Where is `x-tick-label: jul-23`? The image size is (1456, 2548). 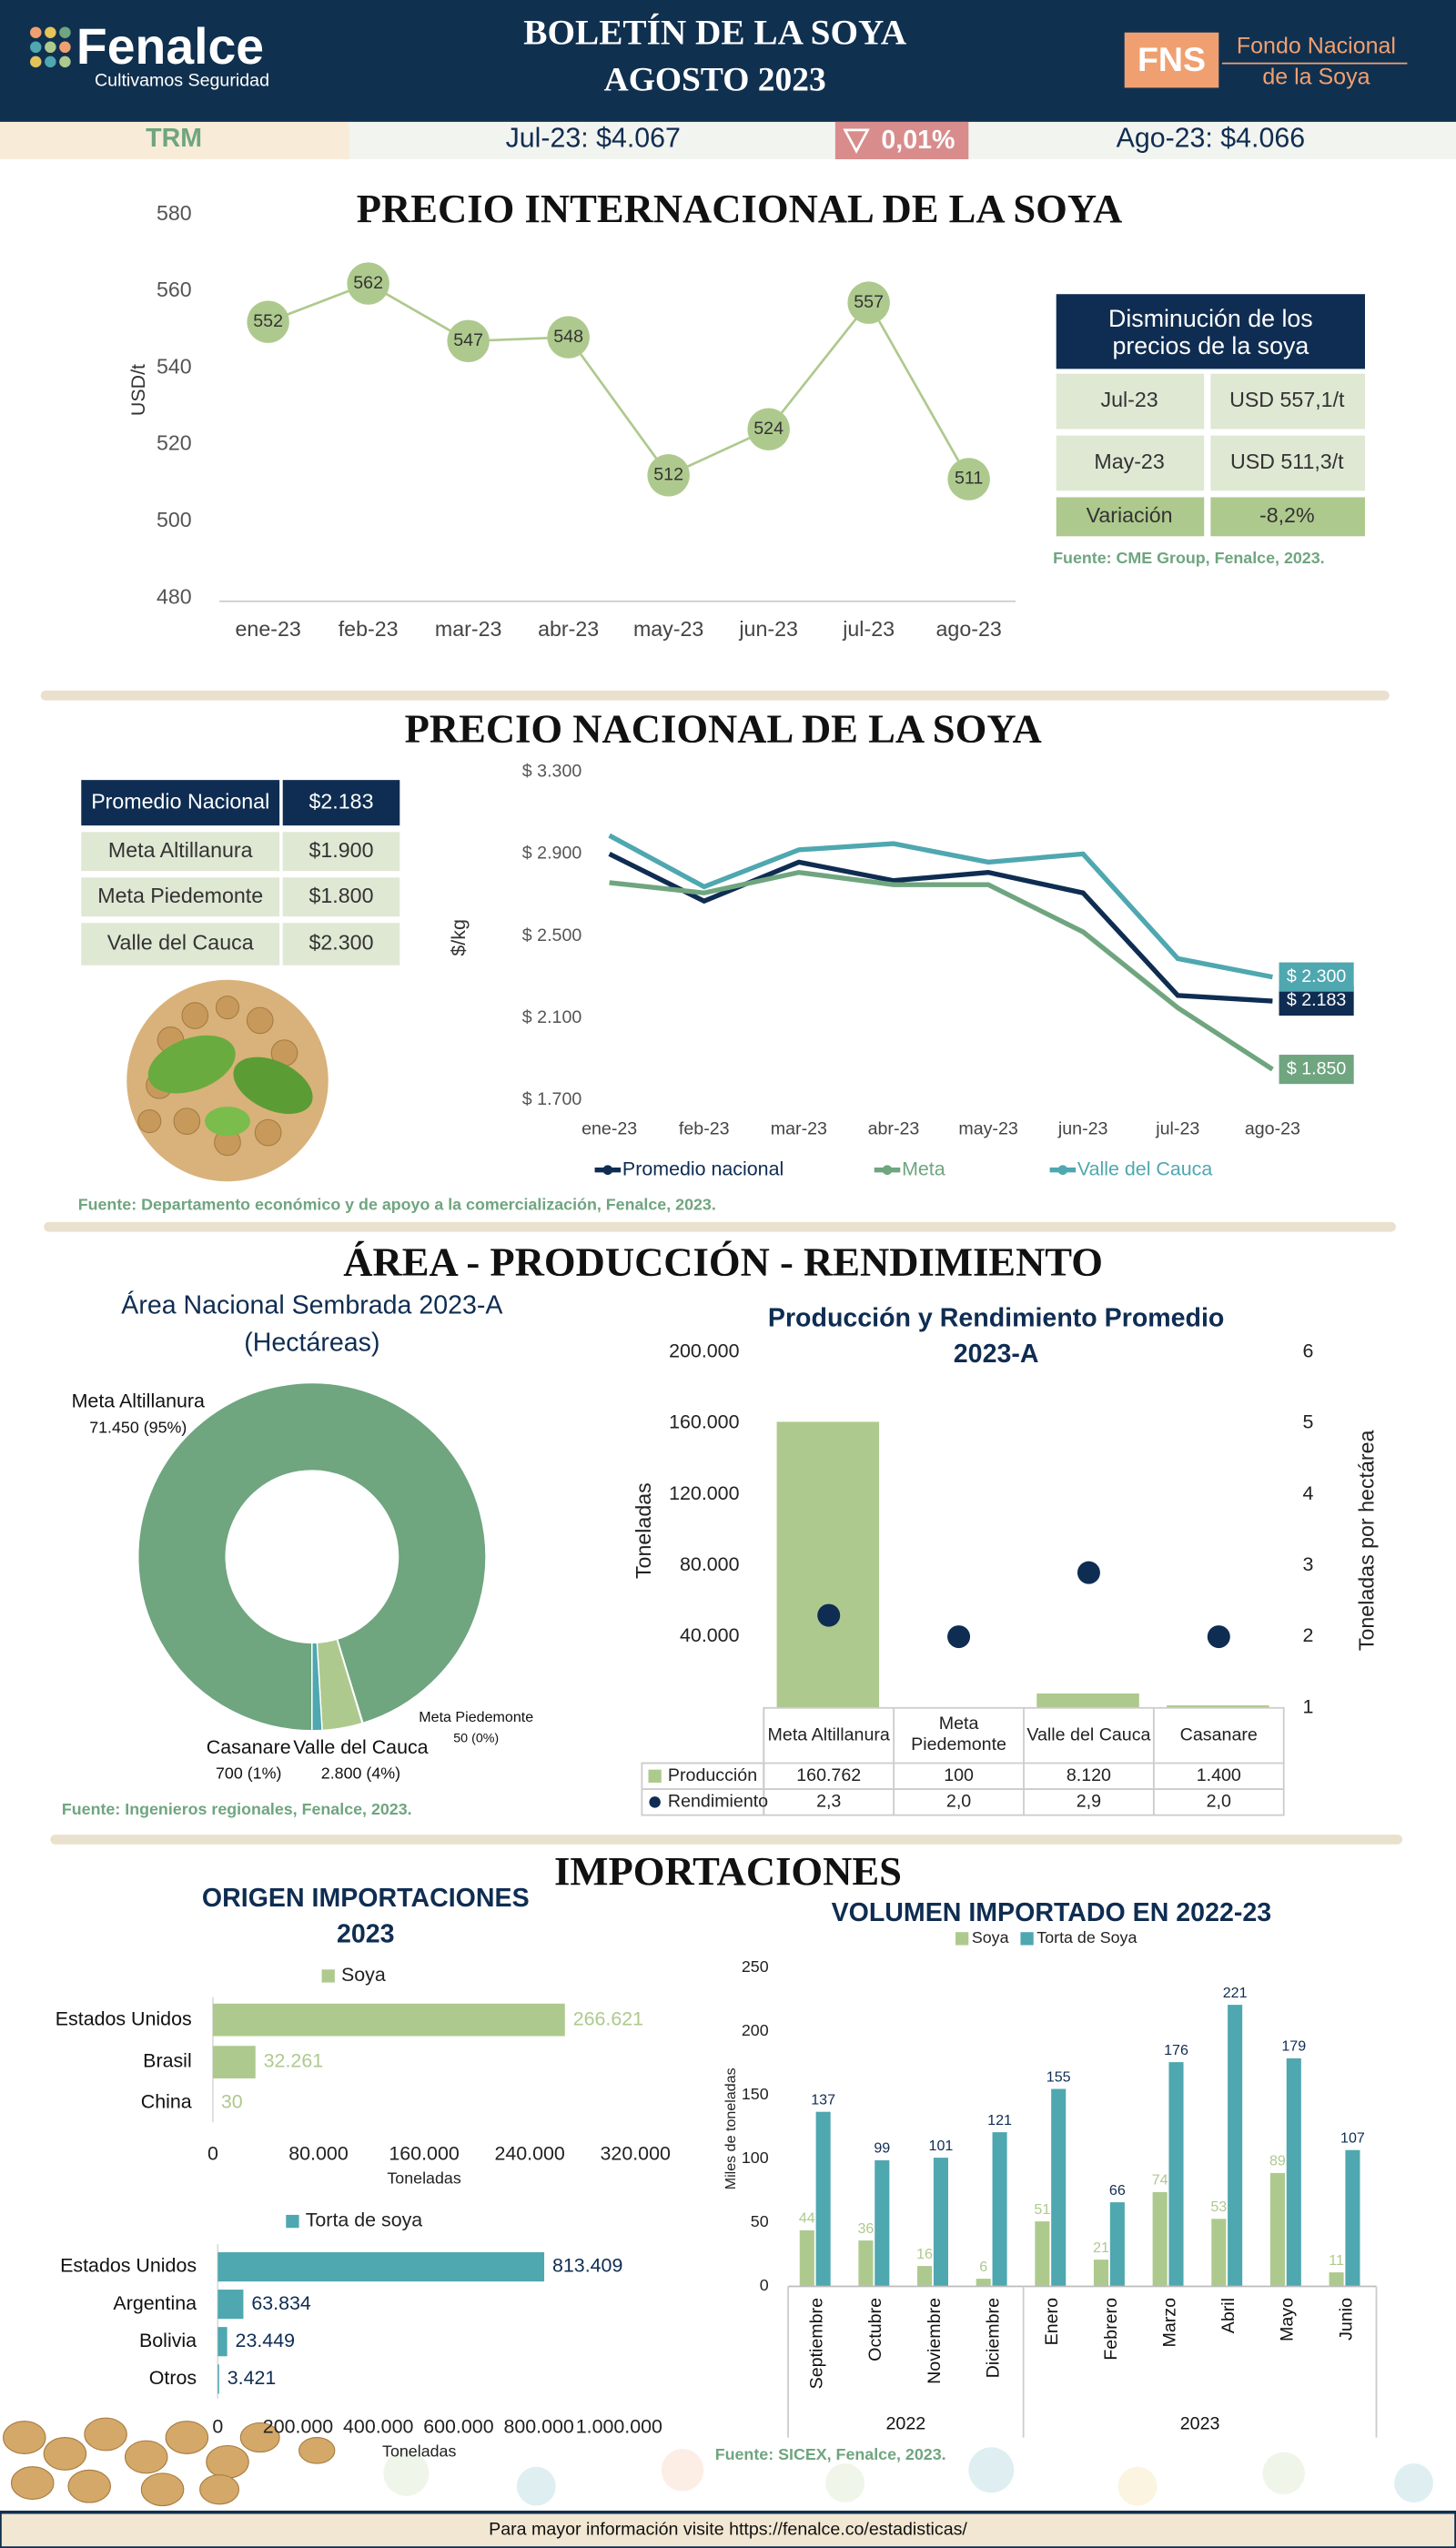
x-tick-label: jul-23 is located at coordinates (869, 629).